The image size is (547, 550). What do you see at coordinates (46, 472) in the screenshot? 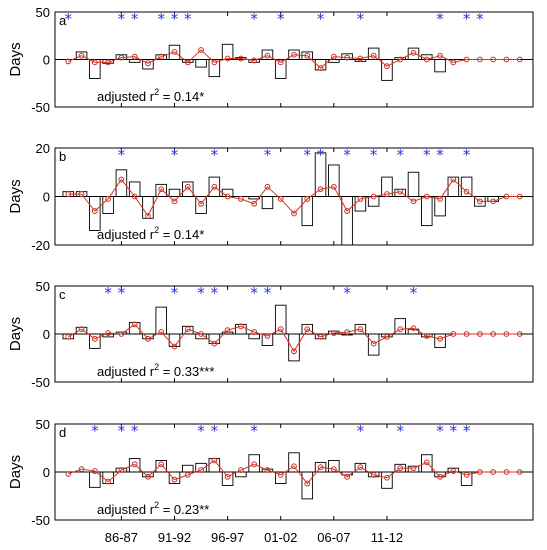
I see `y-tick-label: 0` at bounding box center [46, 472].